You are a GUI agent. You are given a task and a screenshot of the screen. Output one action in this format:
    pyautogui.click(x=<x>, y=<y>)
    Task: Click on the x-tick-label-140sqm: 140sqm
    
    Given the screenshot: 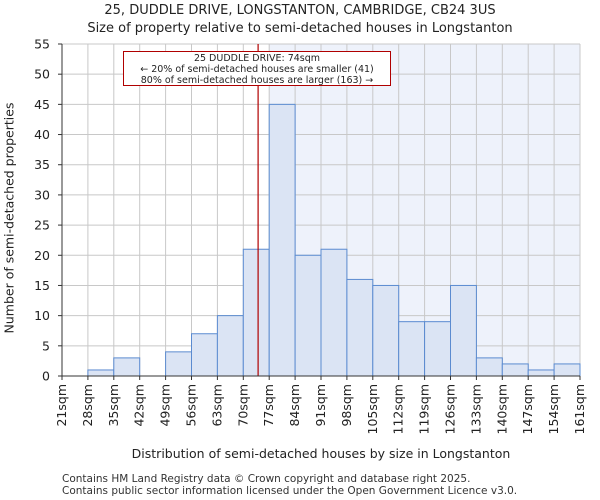 What is the action you would take?
    pyautogui.click(x=501, y=409)
    